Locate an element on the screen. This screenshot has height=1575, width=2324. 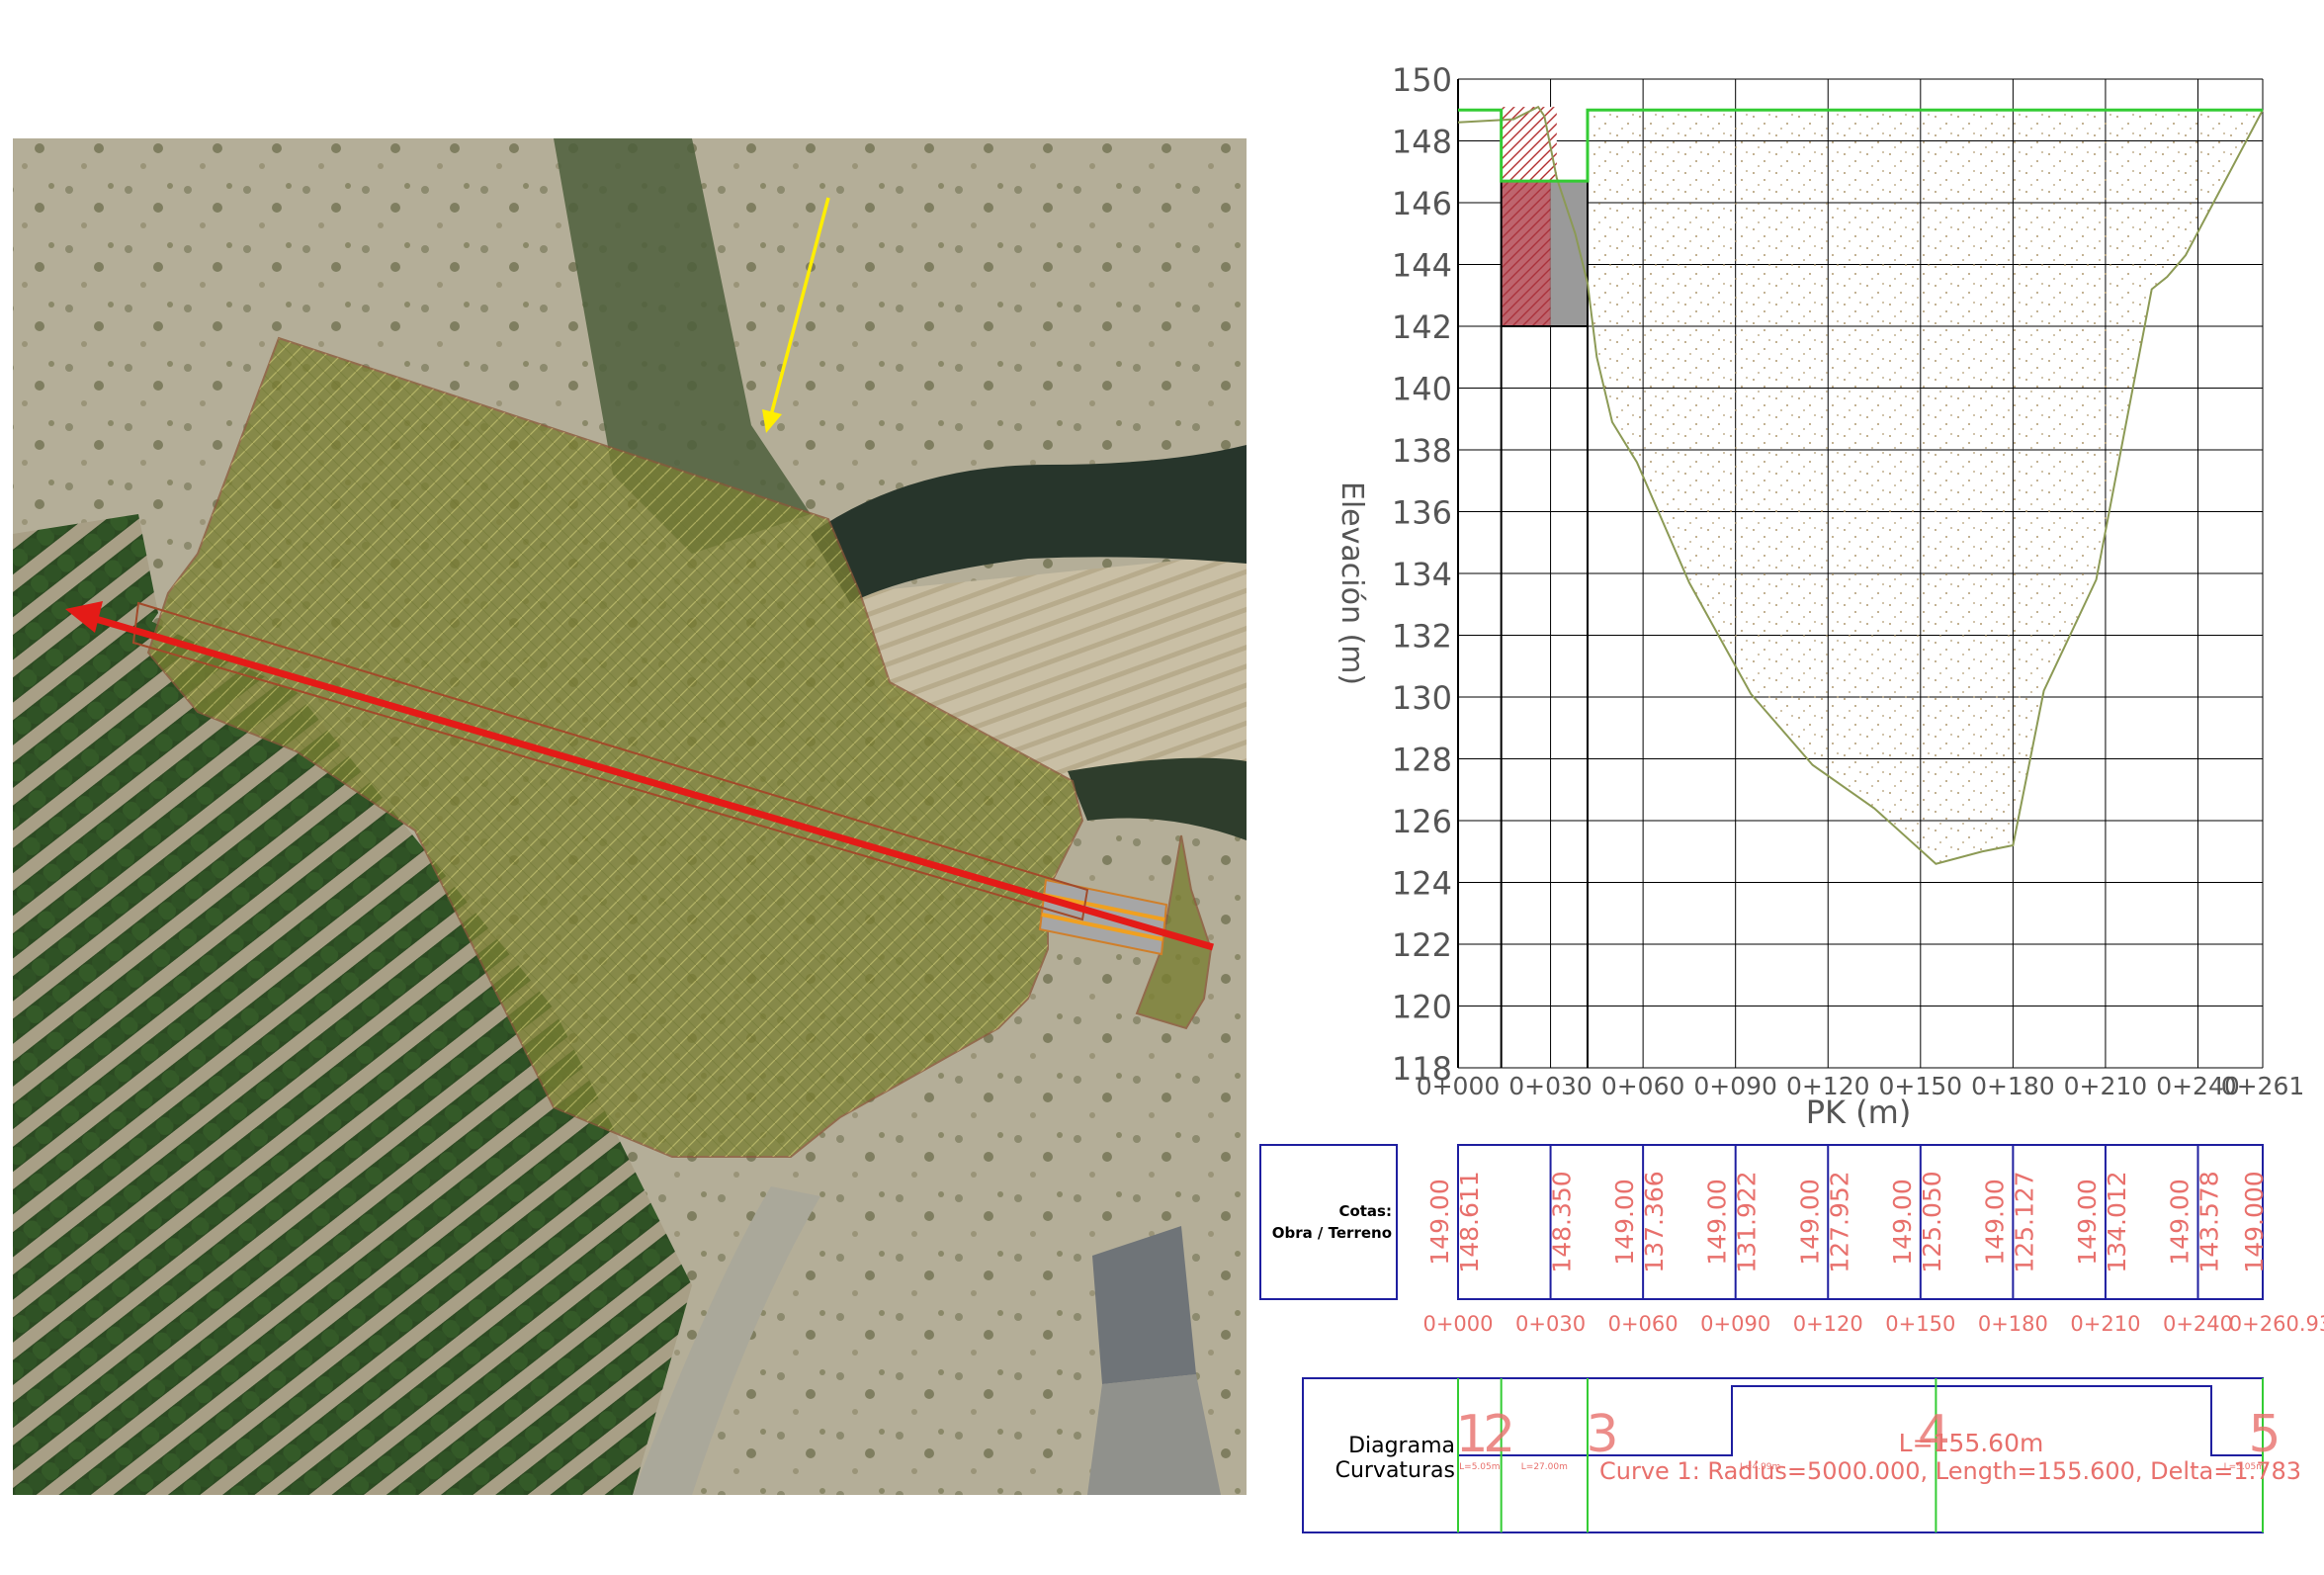
x-tick-label: 0+210 is located at coordinates (2106, 1086).